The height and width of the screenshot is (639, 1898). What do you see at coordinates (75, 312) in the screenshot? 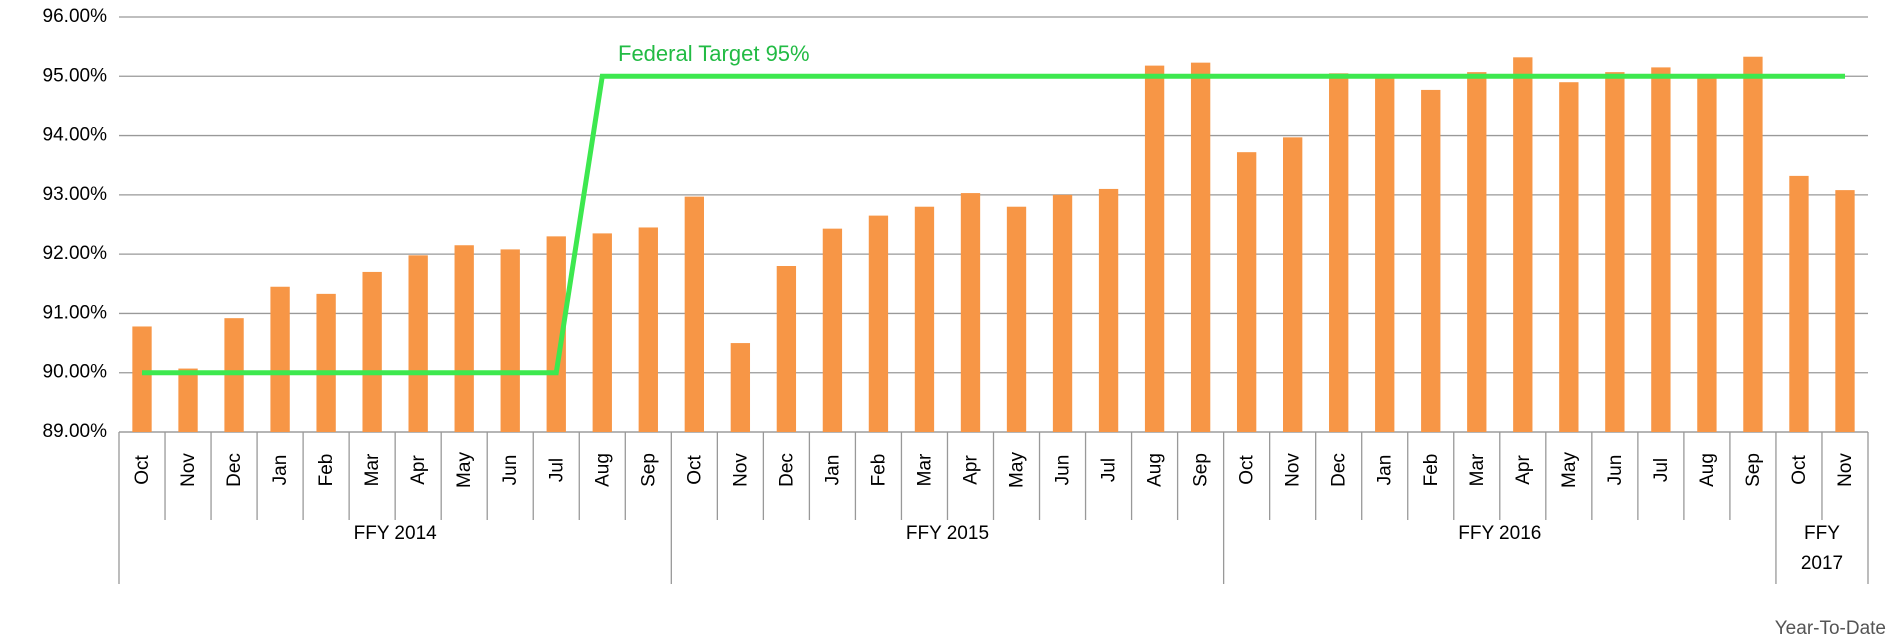
I see `y-tick-label: 91.00%` at bounding box center [75, 312].